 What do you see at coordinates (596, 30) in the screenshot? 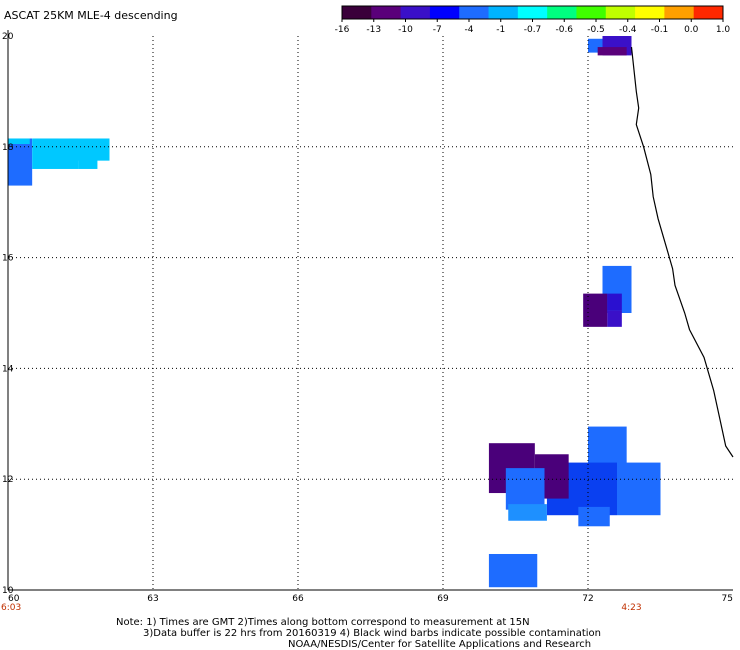
I see `colorbar-label: -0.5` at bounding box center [596, 30].